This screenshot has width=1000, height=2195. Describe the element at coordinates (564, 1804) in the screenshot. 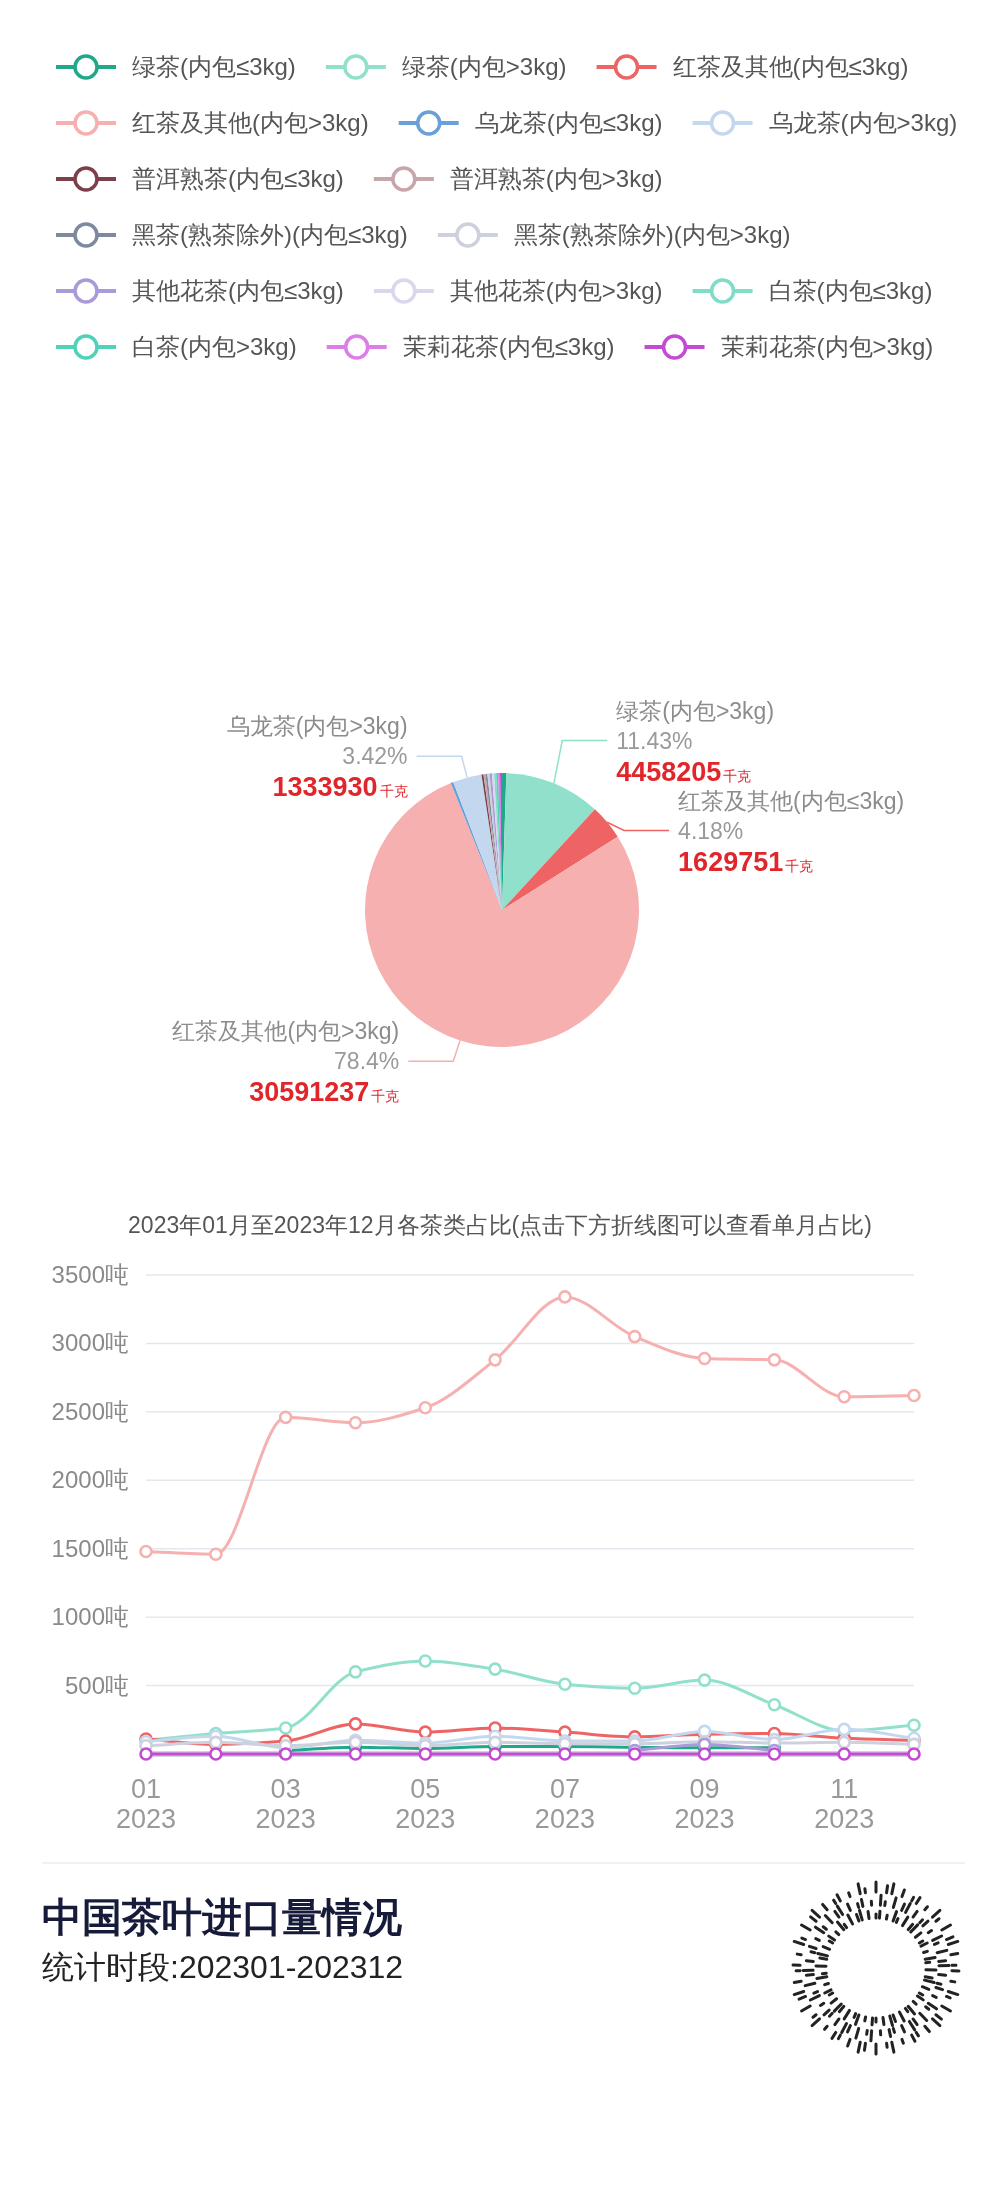

I see `x-tick-label: 07 2023` at that location.